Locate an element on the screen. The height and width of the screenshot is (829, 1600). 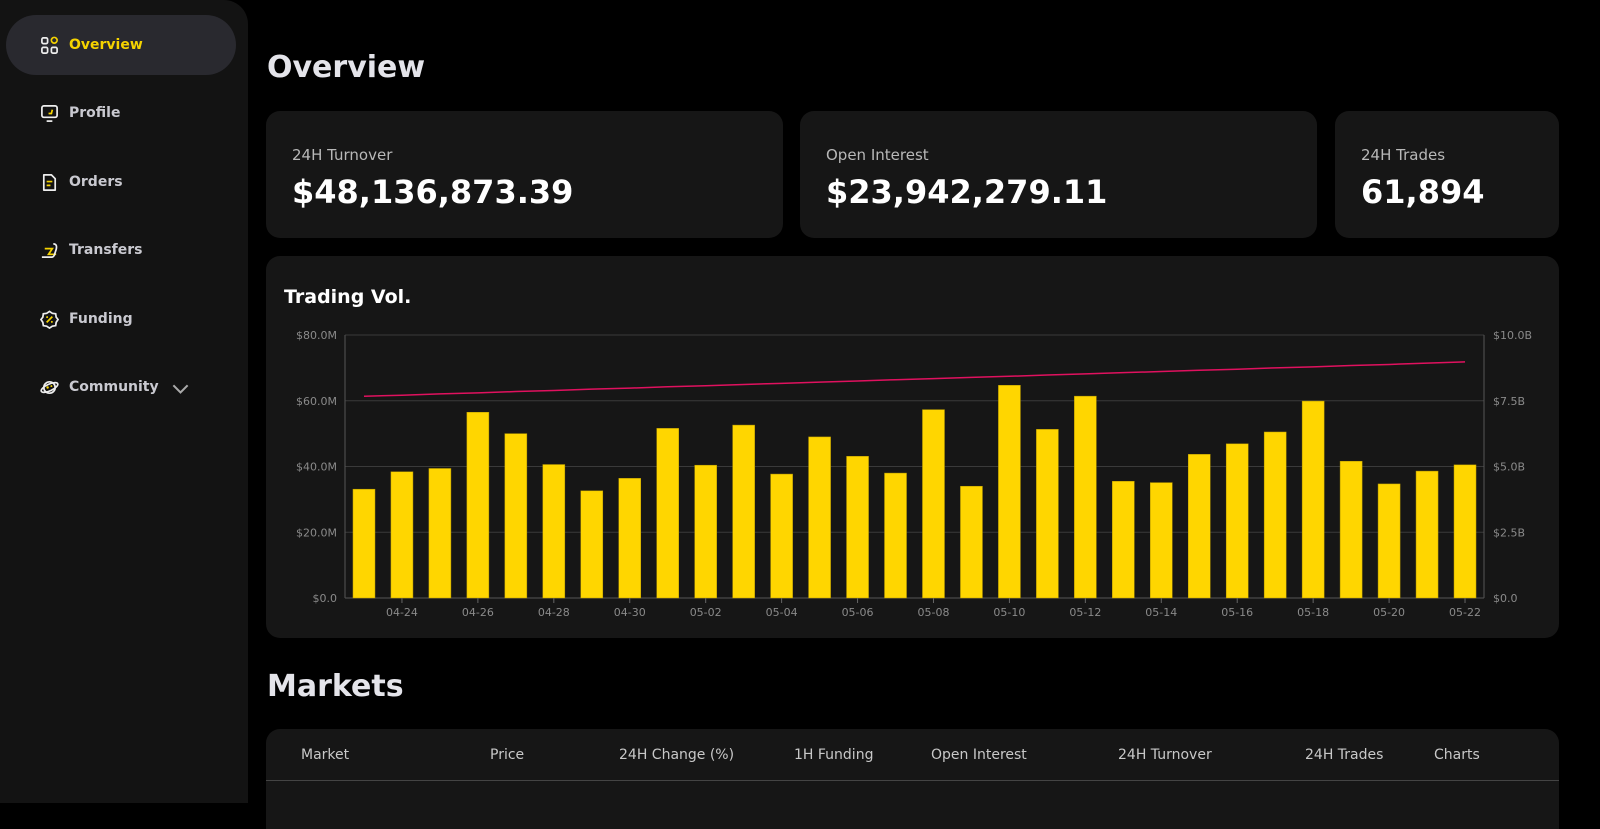
x-tick-label: 04-28 is located at coordinates (554, 612).